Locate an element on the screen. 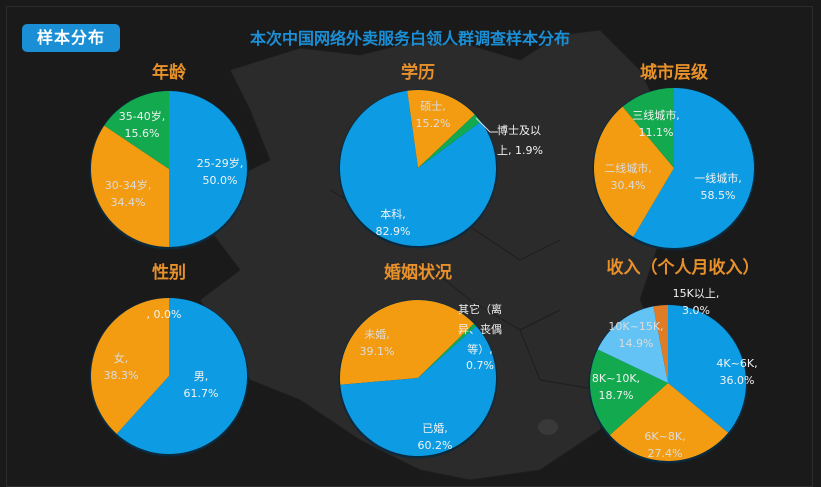  pie-label-marital-other: 其它（离 异、丧偶 等）, 0.7% is located at coordinates (480, 337).